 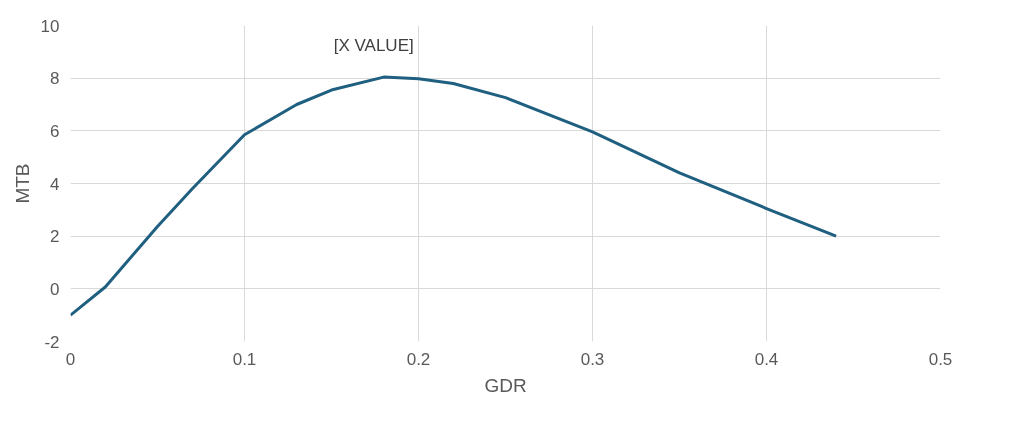 What do you see at coordinates (55, 79) in the screenshot?
I see `y-tick-label: 8` at bounding box center [55, 79].